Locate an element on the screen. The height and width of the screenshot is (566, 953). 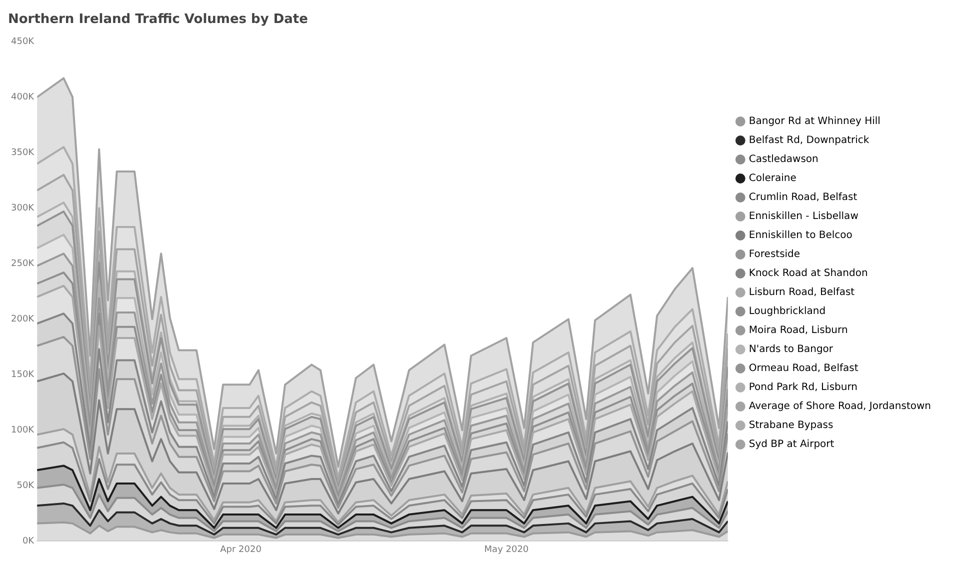
legend-label: Enniskillen to Belcoo is located at coordinates (800, 236).